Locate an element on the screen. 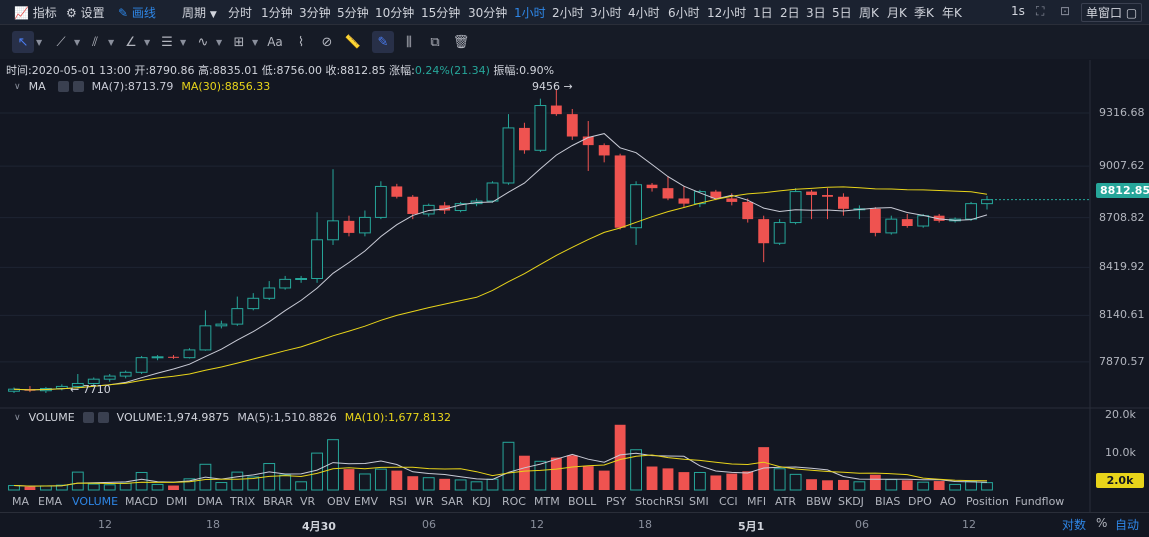 This screenshot has width=1149, height=537. interval-option-2: 3分钟 is located at coordinates (315, 13).